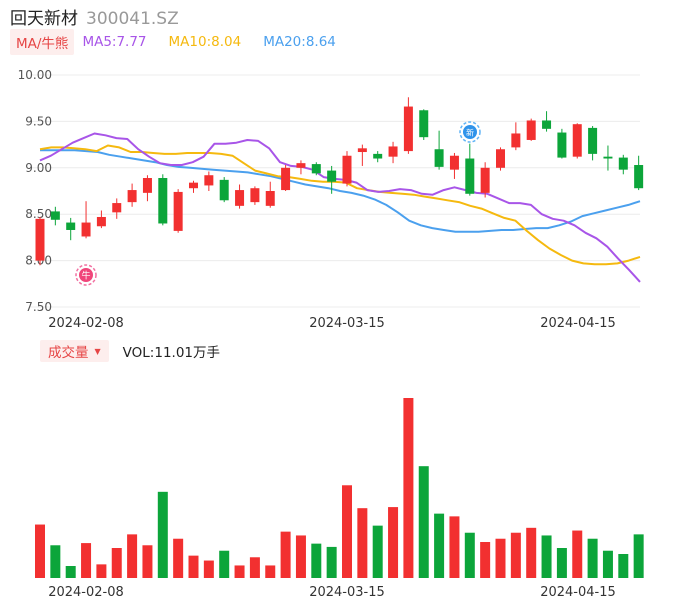  I want to click on stock-code: 300041.SZ, so click(132, 19).